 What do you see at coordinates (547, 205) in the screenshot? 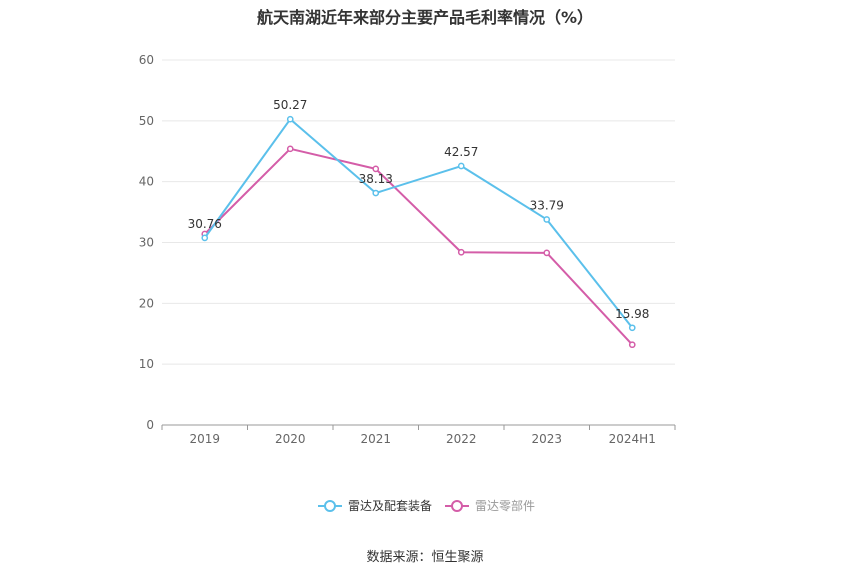
I see `data-label-series-0-2023: 33.79` at bounding box center [547, 205].